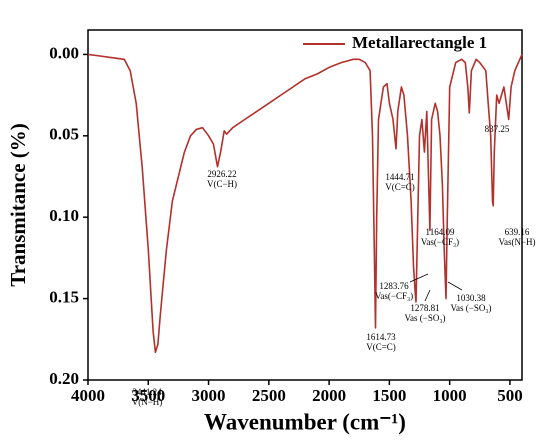  I want to click on x-tick-label: 500, so click(510, 395).